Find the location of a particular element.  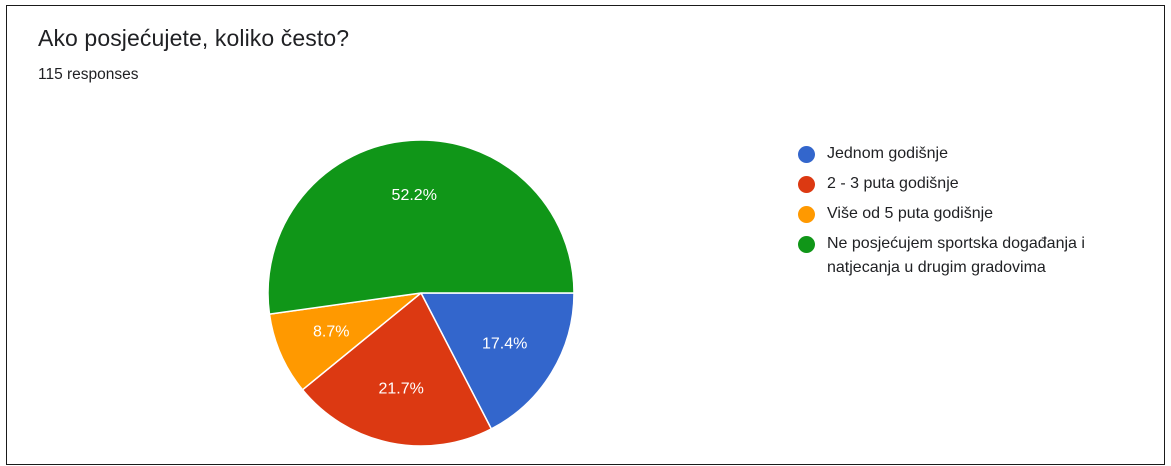

legend-item-vise-od-5-puta-godisnje: Više od 5 puta godišnje is located at coordinates (976, 214).